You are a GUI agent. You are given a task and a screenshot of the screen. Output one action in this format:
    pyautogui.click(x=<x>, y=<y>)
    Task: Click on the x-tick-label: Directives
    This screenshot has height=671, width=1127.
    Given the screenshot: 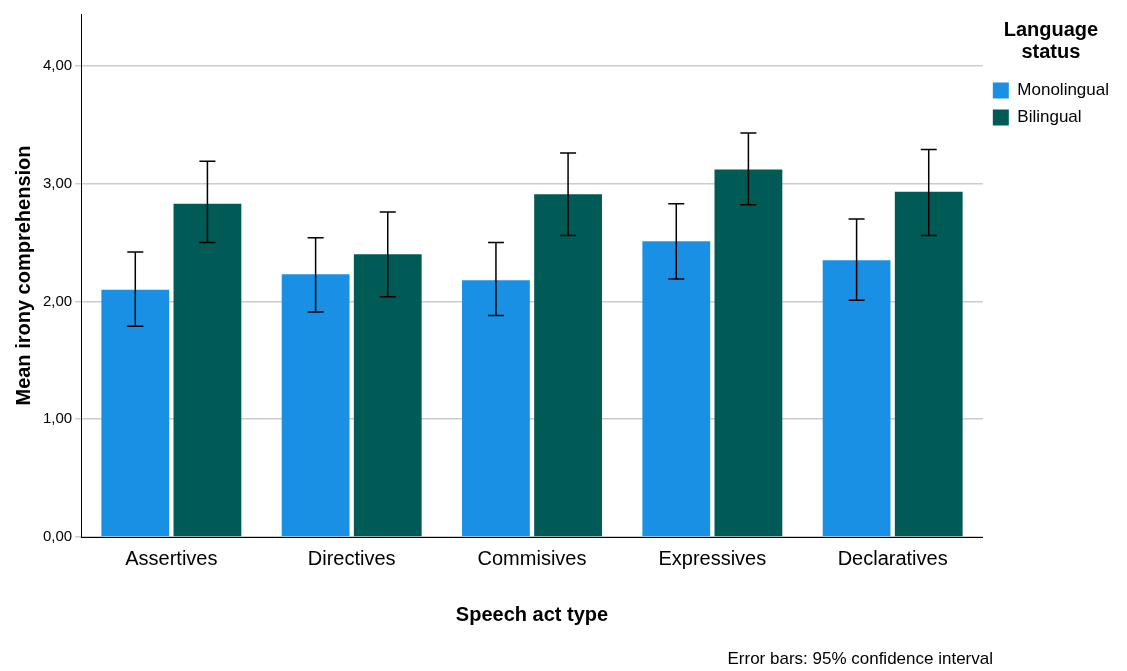 What is the action you would take?
    pyautogui.click(x=351, y=557)
    